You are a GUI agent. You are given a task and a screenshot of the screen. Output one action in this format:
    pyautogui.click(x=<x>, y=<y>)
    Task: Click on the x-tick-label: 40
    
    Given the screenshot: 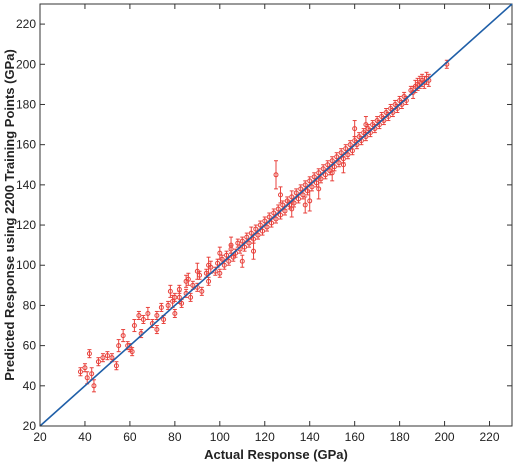 What is the action you would take?
    pyautogui.click(x=85, y=437)
    